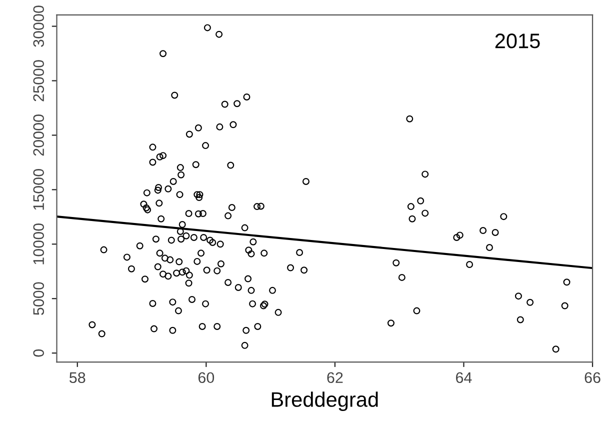  I want to click on y-tick-label: 15000, so click(38, 189).